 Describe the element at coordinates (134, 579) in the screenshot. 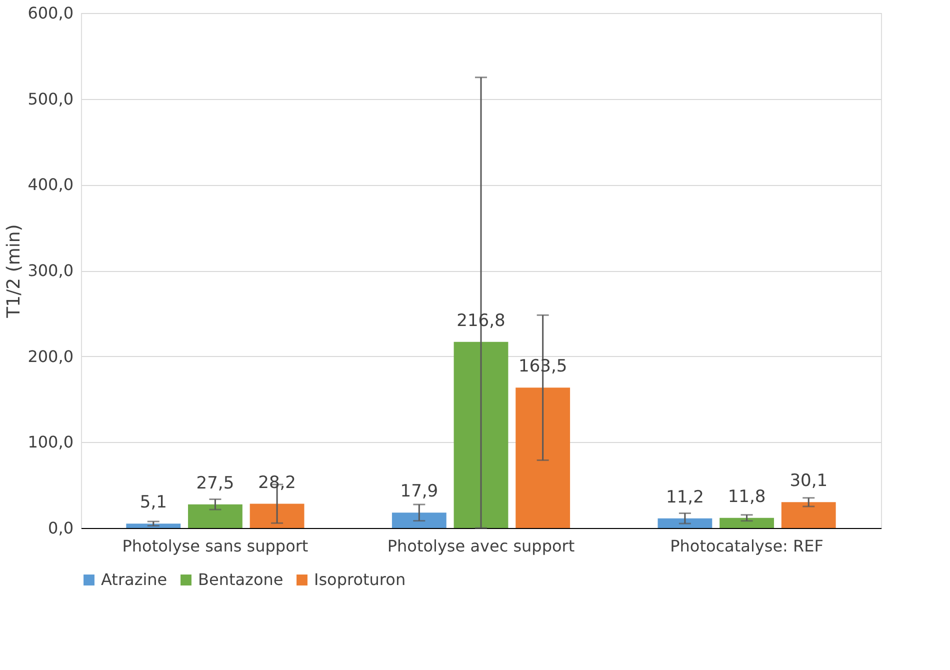

I see `legend-label: Atrazine` at that location.